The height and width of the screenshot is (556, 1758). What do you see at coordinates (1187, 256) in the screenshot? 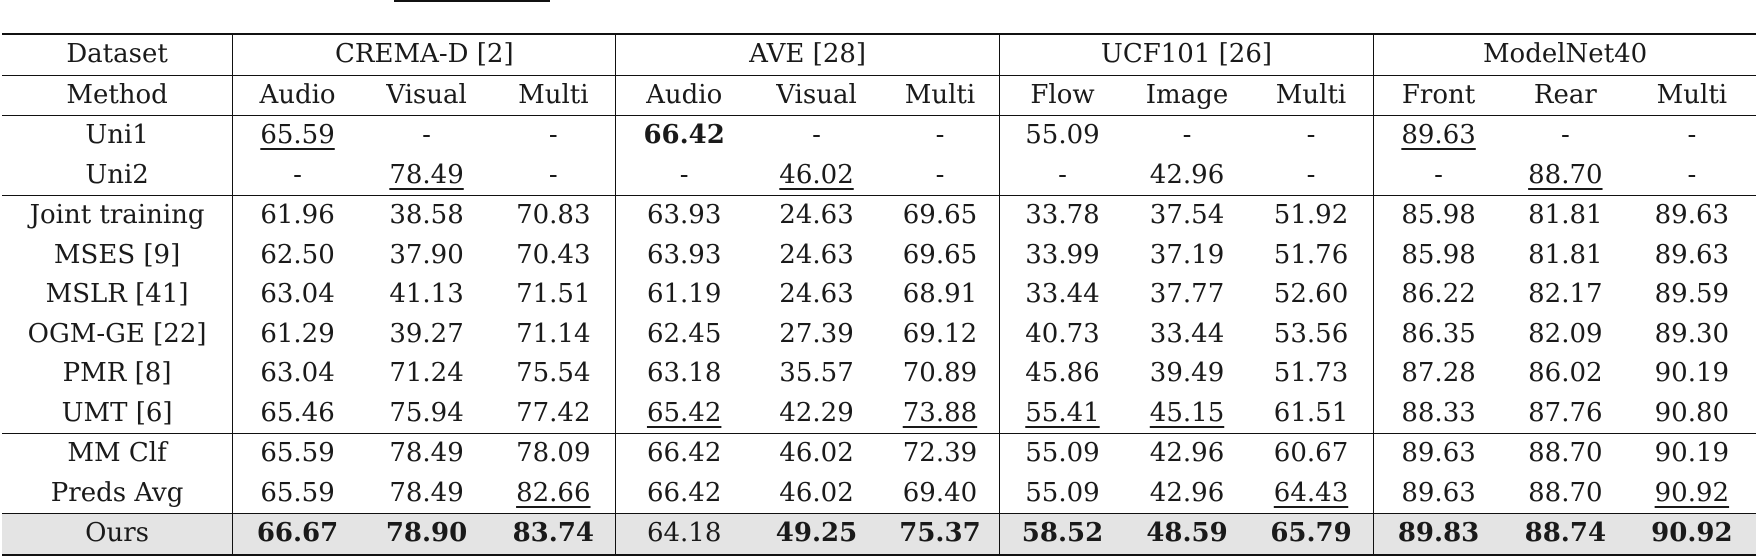
I see `value-cell: 37.19` at bounding box center [1187, 256].